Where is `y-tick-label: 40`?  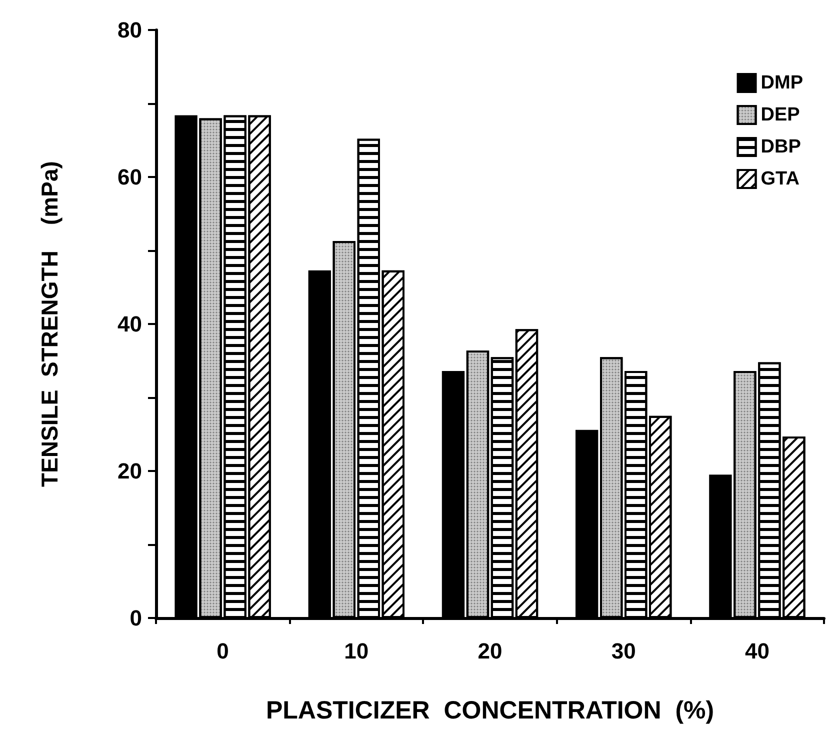 y-tick-label: 40 is located at coordinates (130, 324).